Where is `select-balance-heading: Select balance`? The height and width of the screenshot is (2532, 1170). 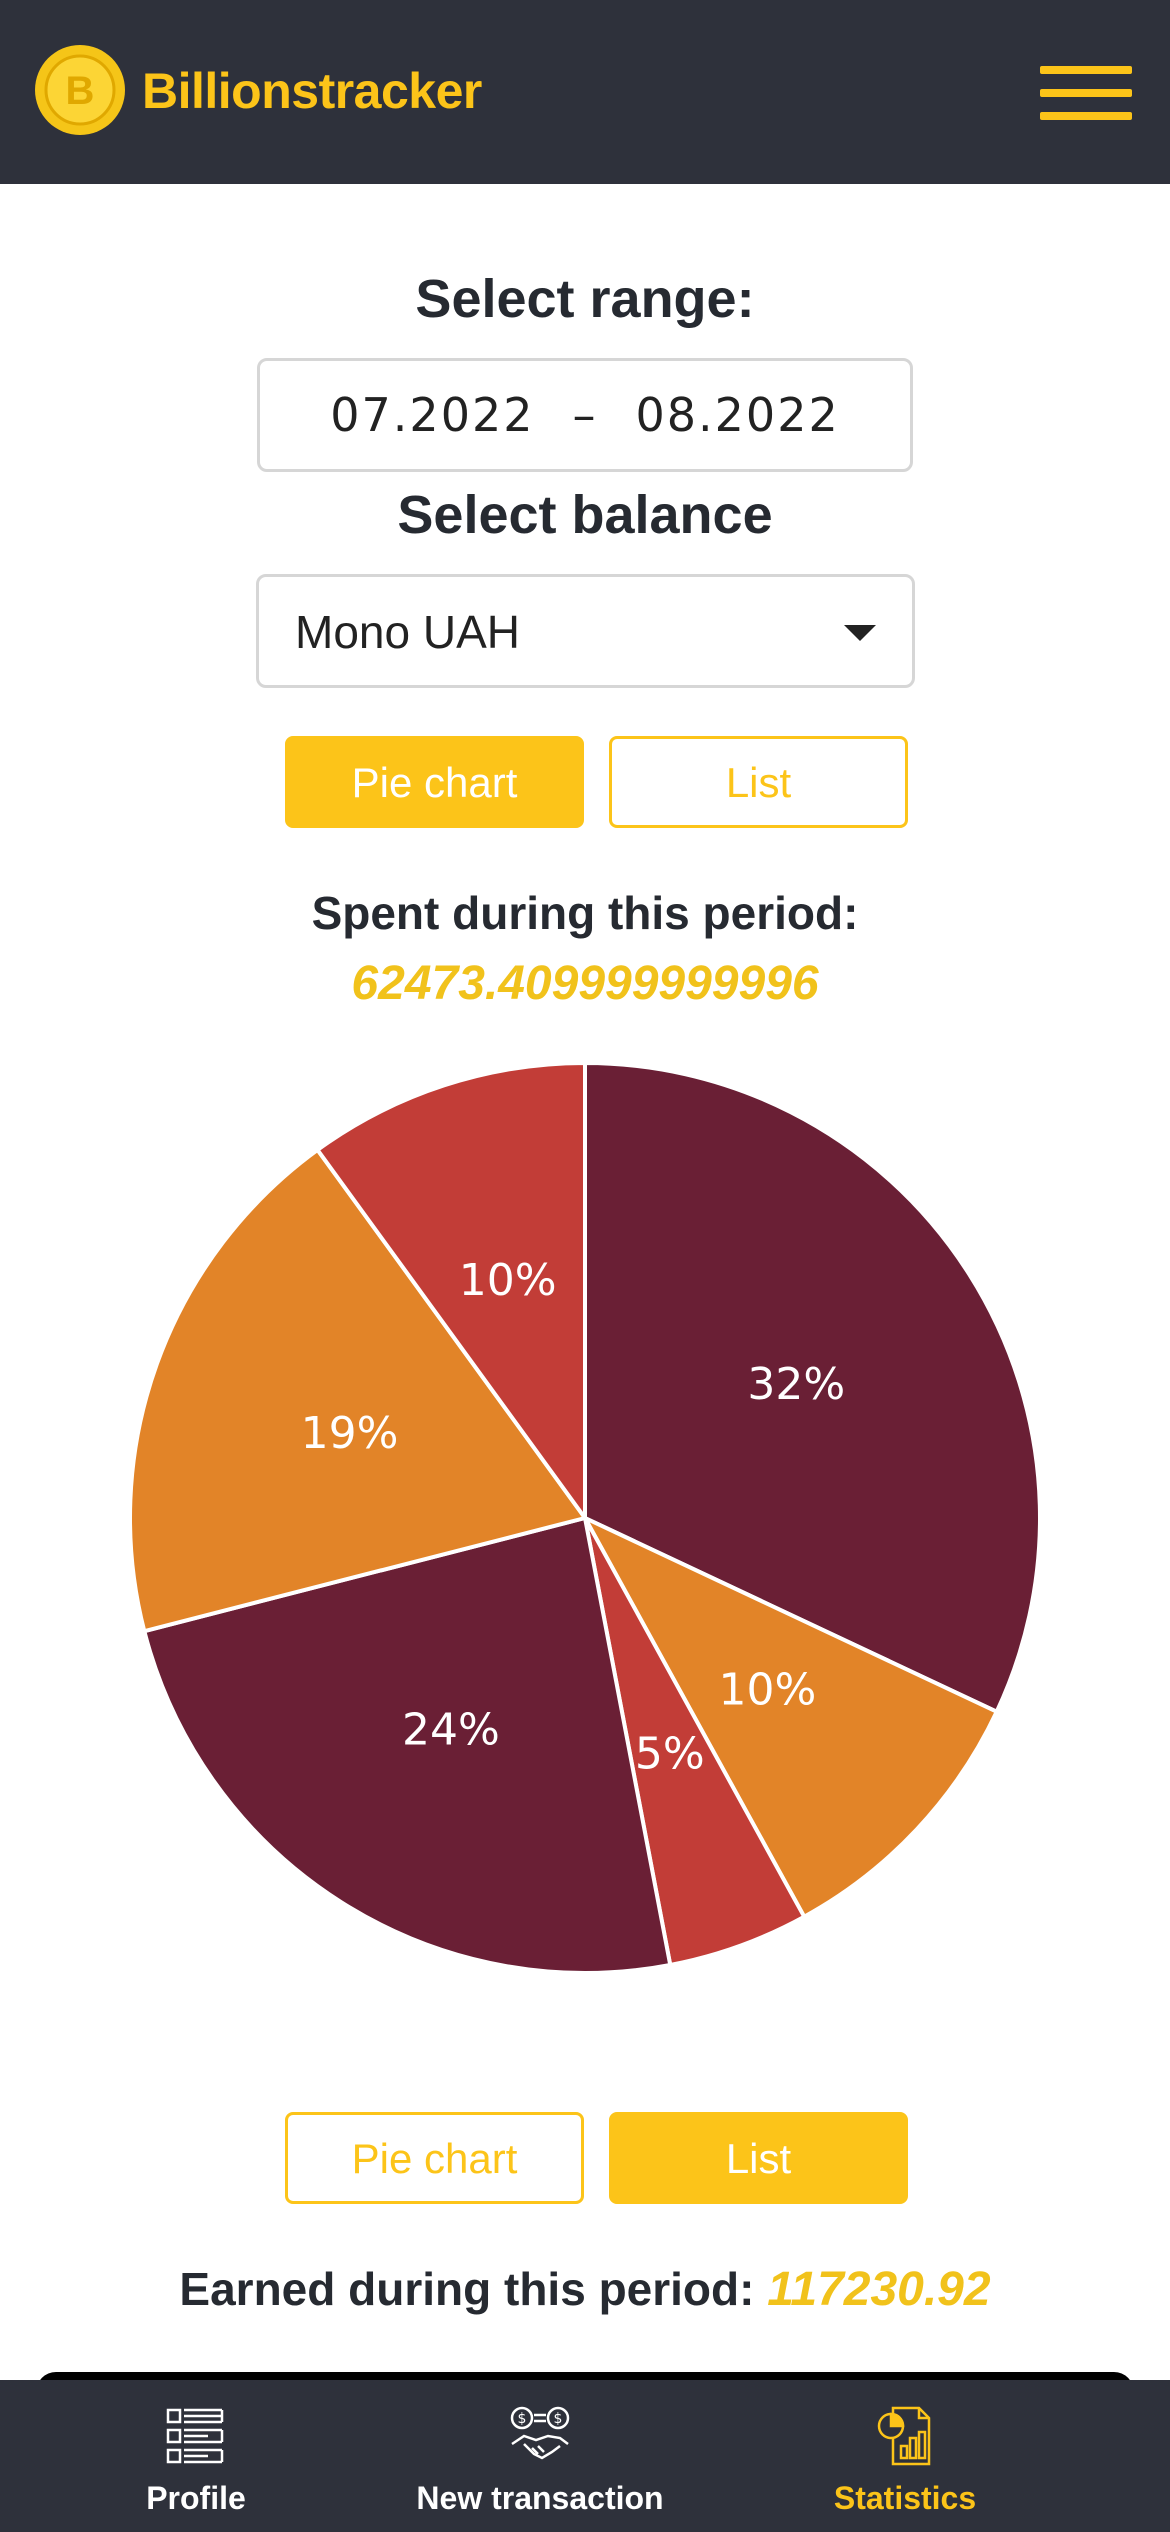 select-balance-heading: Select balance is located at coordinates (585, 515).